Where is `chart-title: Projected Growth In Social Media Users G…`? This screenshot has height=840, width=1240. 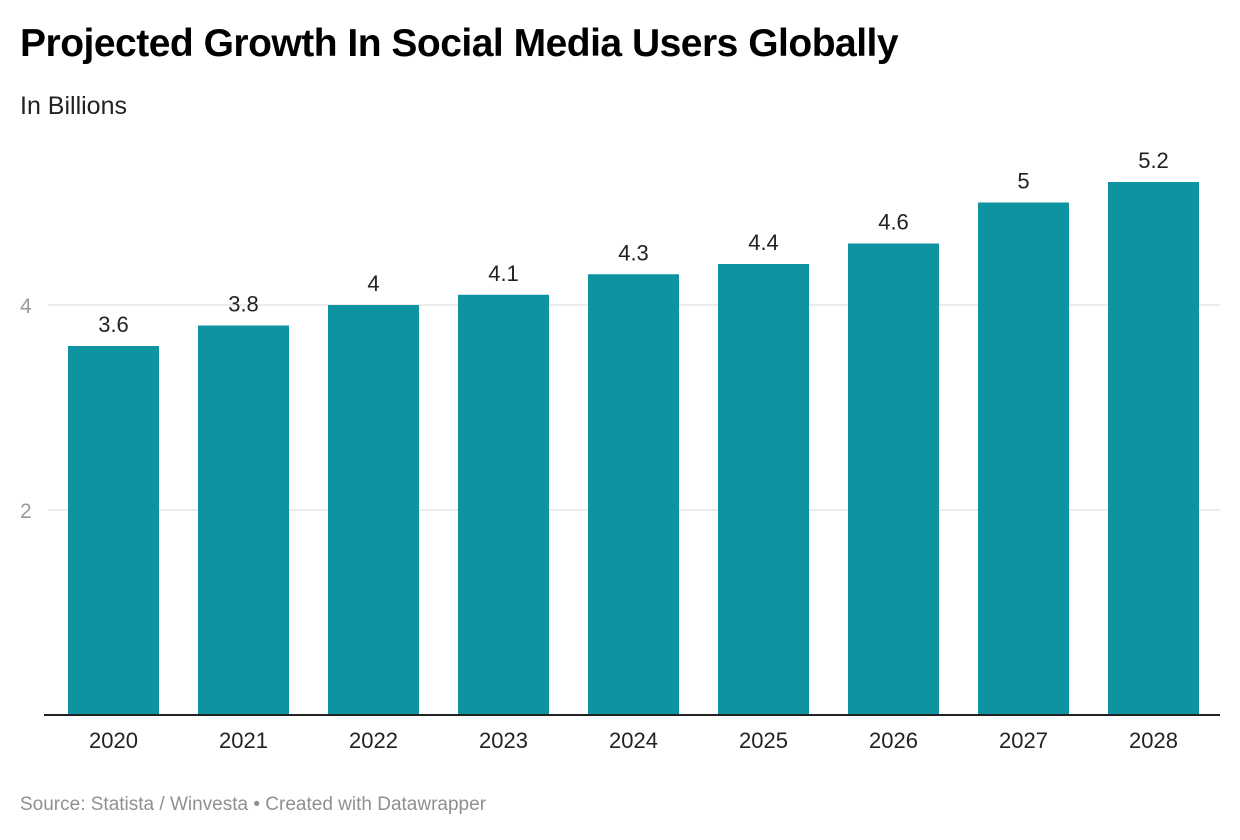
chart-title: Projected Growth In Social Media Users G… is located at coordinates (459, 43).